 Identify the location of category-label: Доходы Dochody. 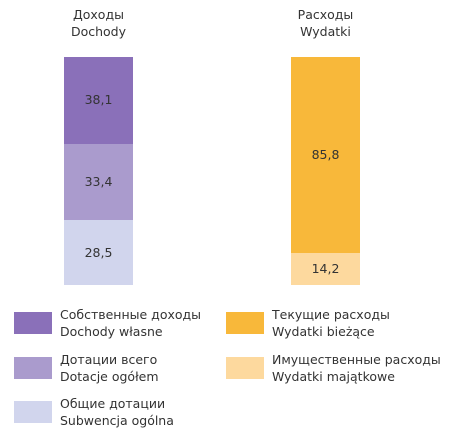
(98, 23).